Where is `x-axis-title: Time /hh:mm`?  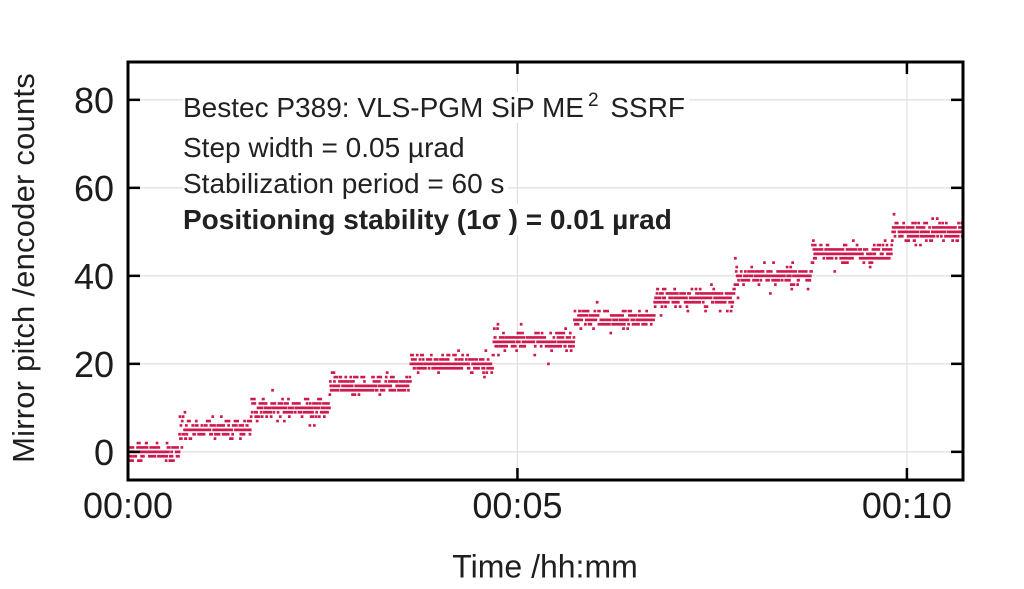
x-axis-title: Time /hh:mm is located at coordinates (545, 566).